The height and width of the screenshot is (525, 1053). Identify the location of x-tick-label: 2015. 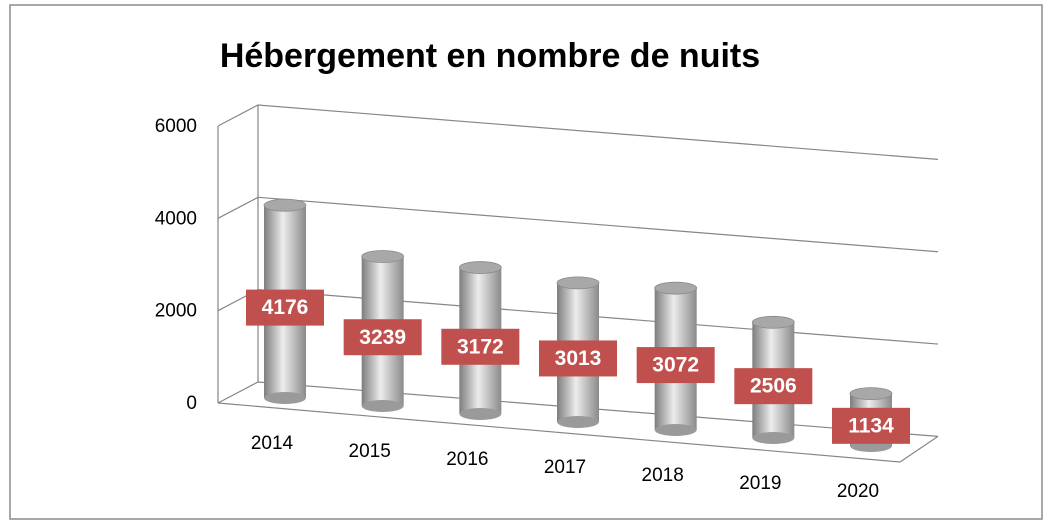
(370, 451).